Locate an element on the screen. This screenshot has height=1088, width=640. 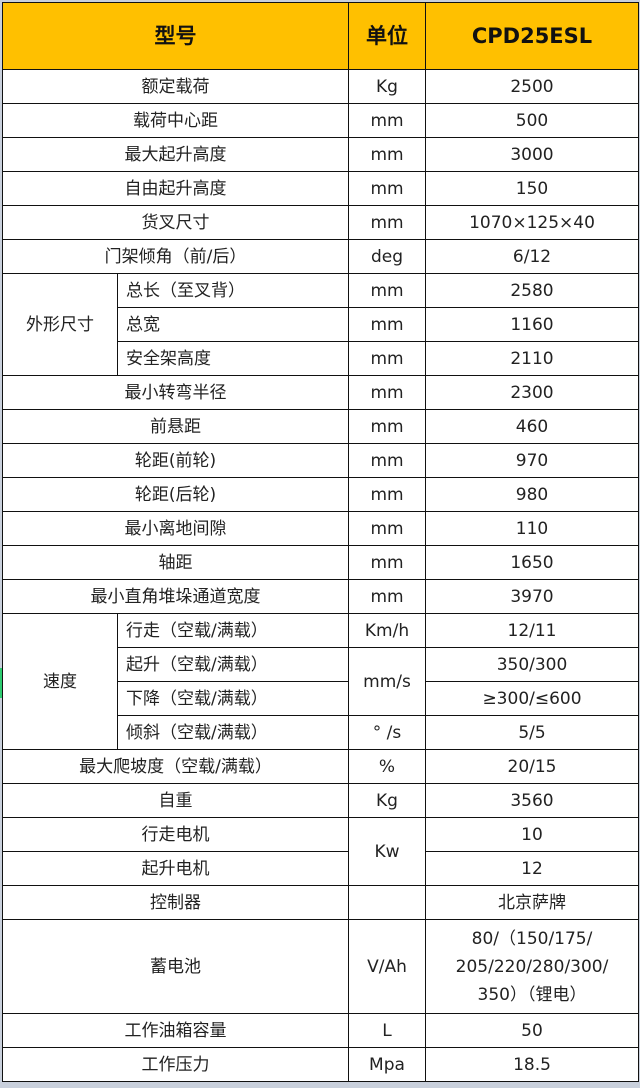
row-unit: mm/s is located at coordinates (387, 681).